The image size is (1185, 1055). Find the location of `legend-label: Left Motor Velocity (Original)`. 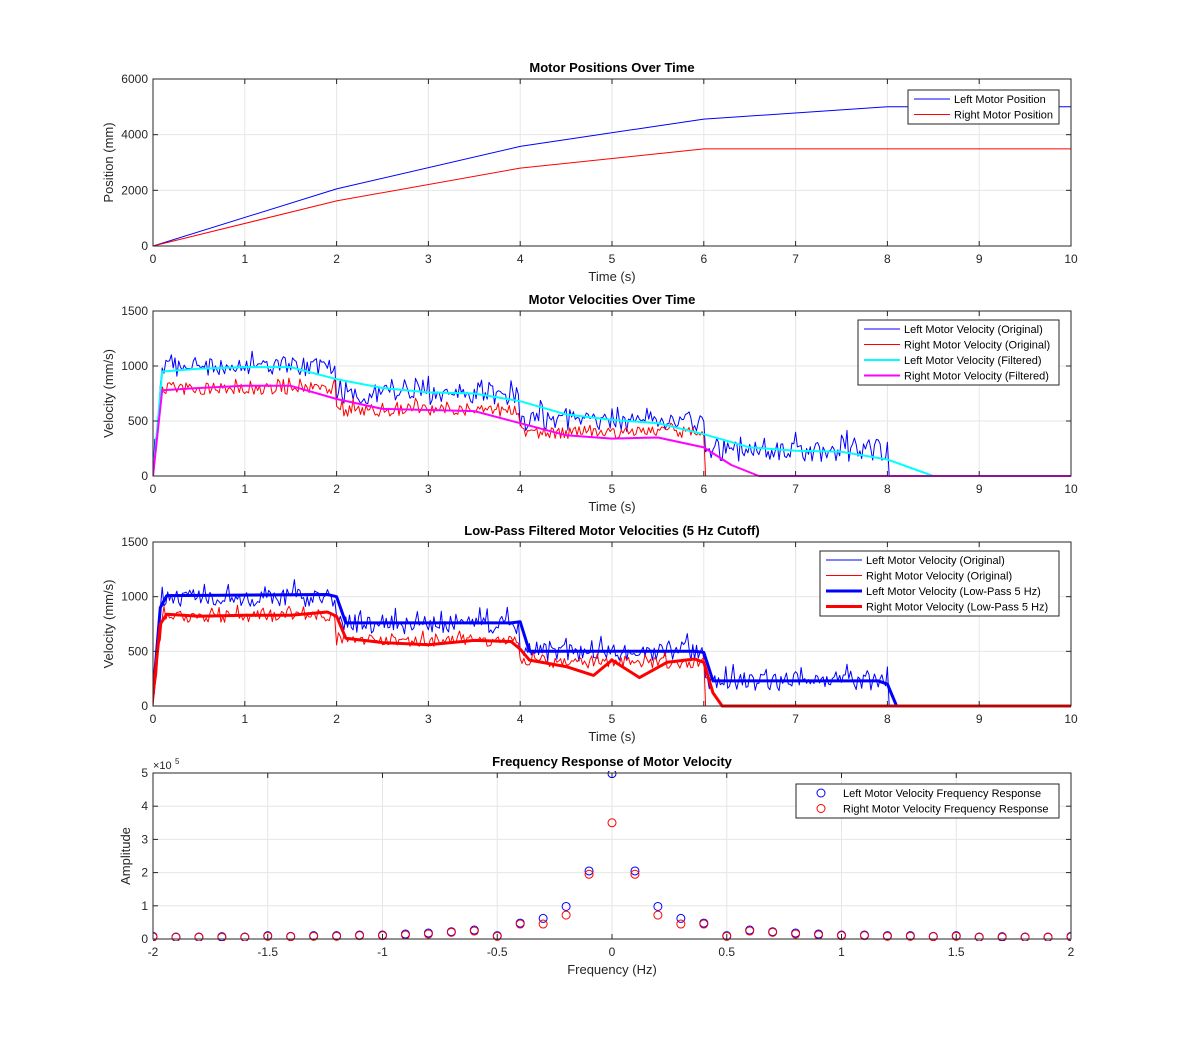

legend-label: Left Motor Velocity (Original) is located at coordinates (935, 561).